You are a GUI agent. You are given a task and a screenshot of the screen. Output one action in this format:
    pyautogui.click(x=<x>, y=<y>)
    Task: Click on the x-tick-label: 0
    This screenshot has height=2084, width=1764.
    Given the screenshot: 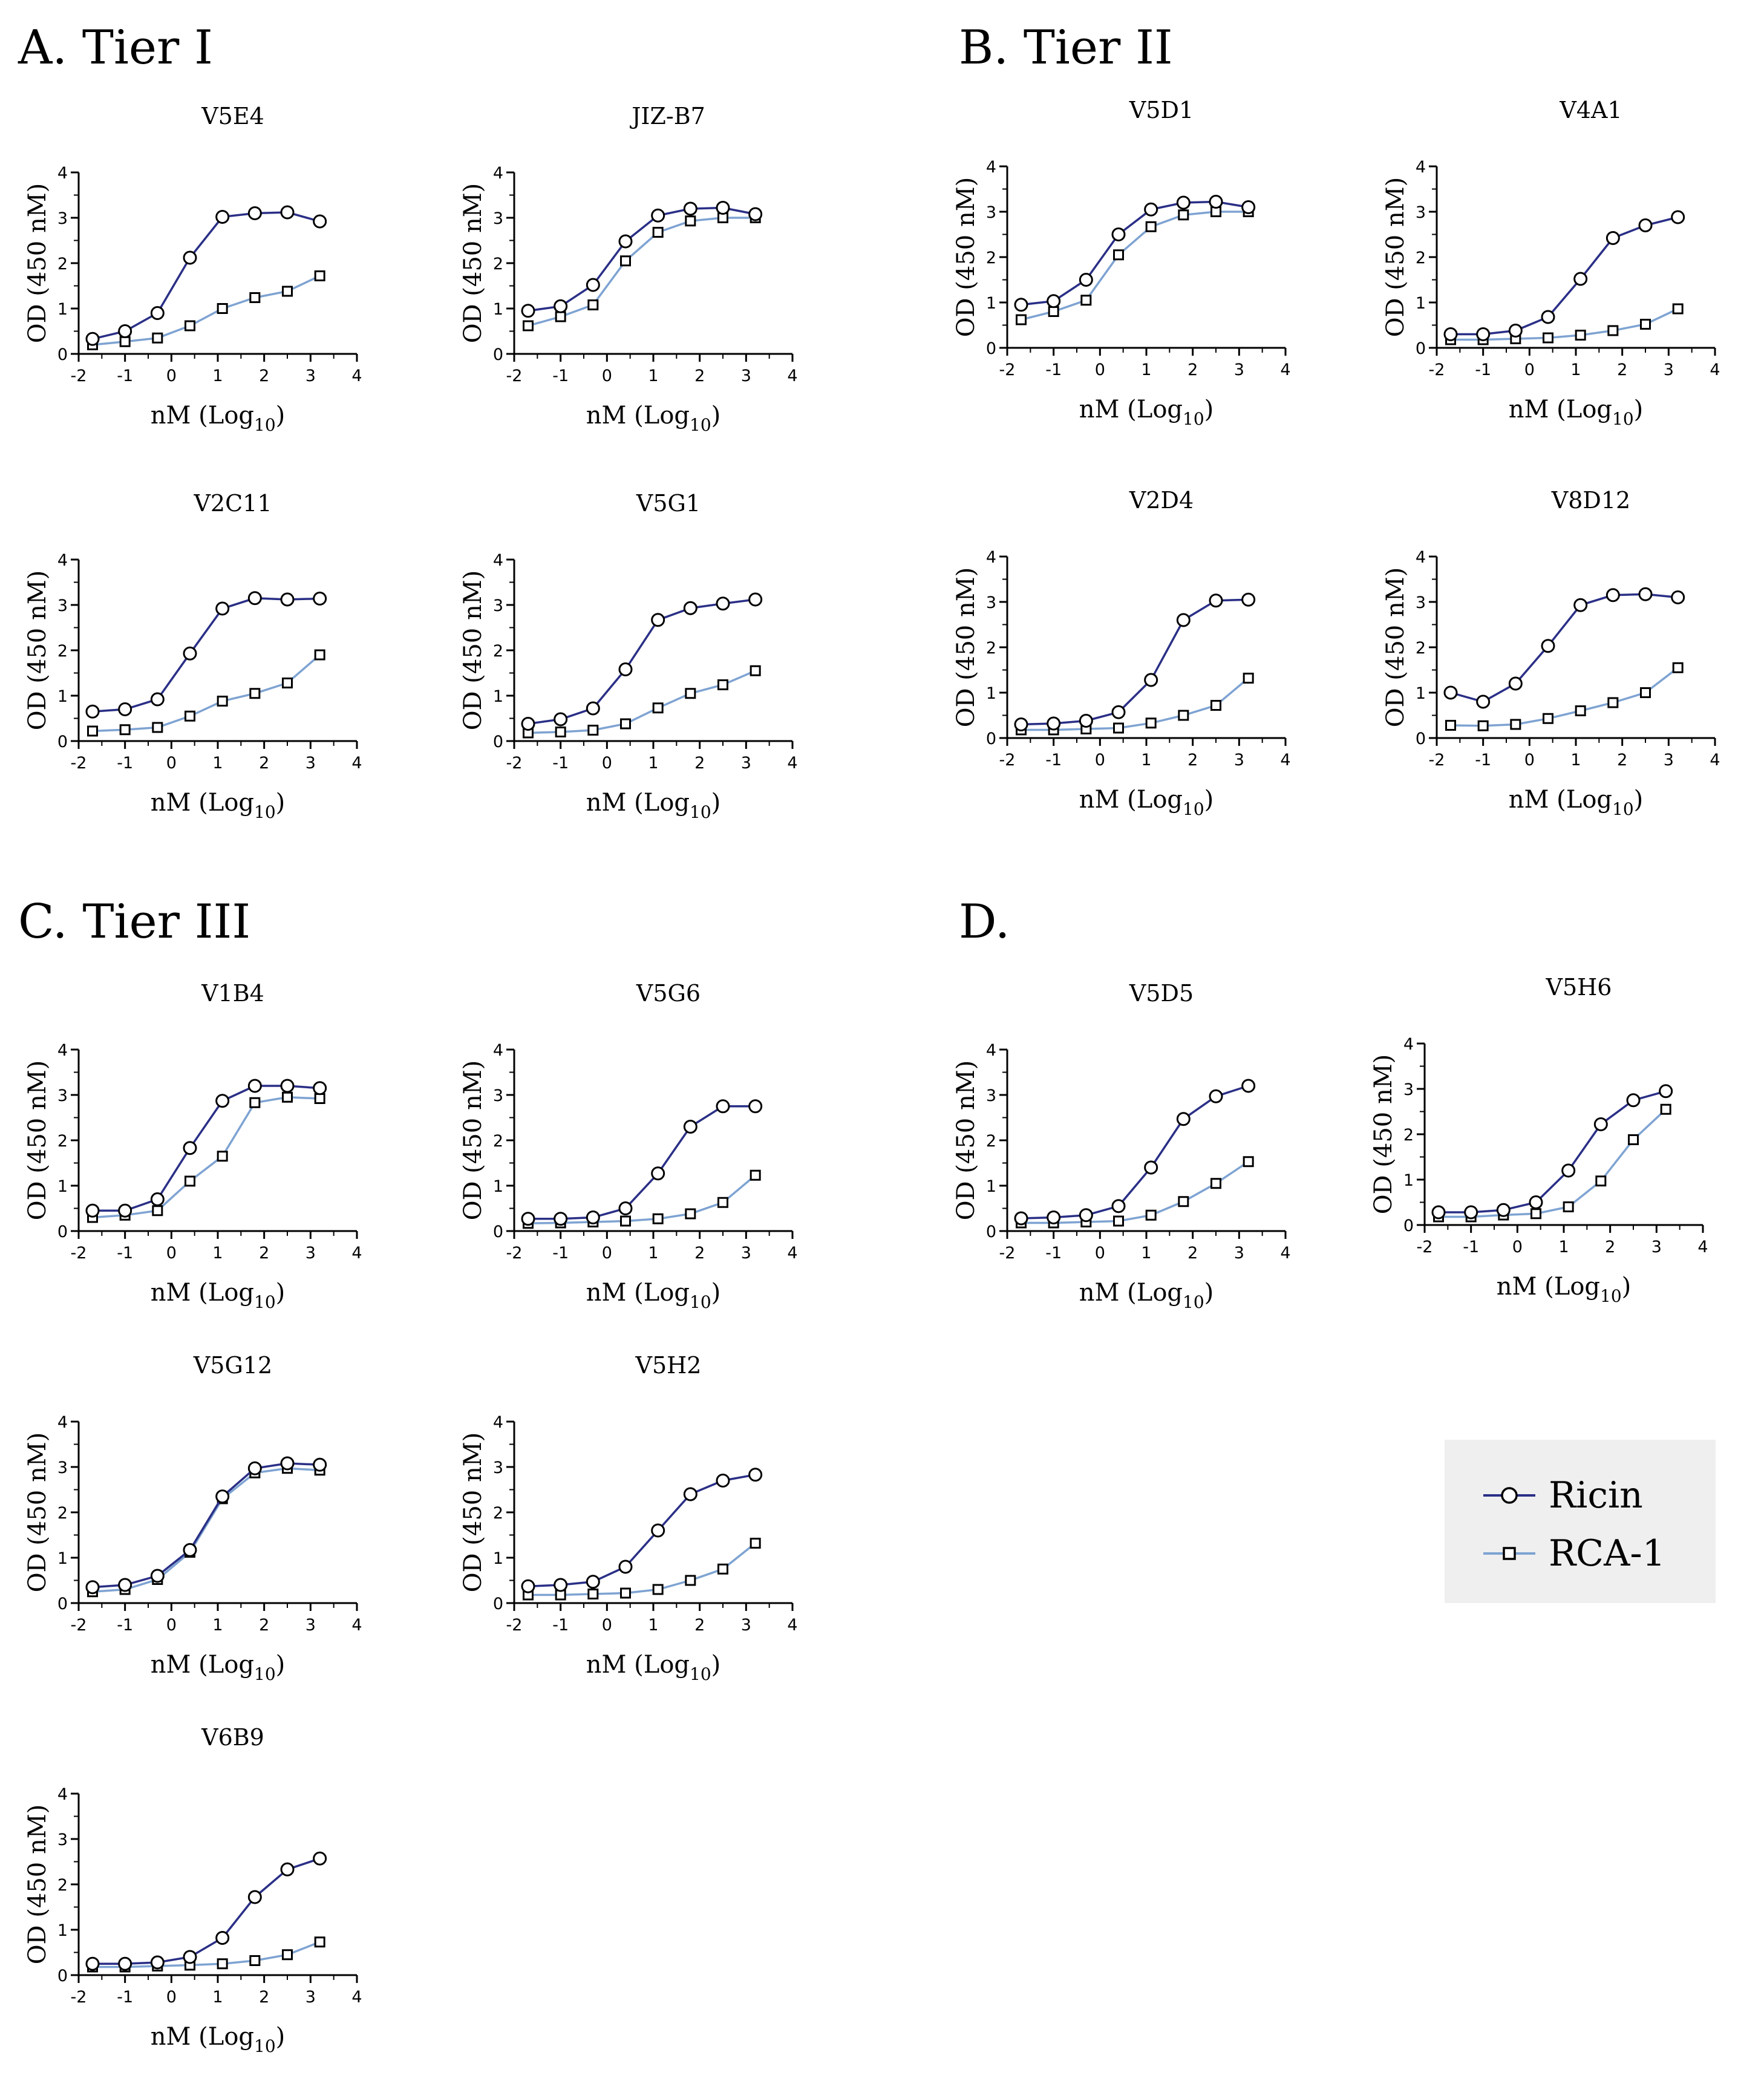 What is the action you would take?
    pyautogui.click(x=171, y=376)
    